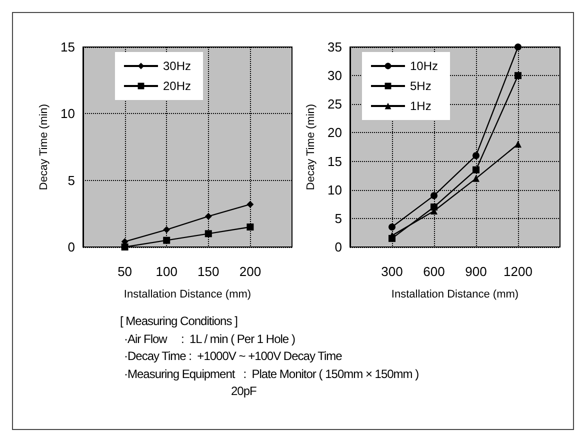 The image size is (588, 442). Describe the element at coordinates (434, 271) in the screenshot. I see `x-tick-label: 600` at that location.